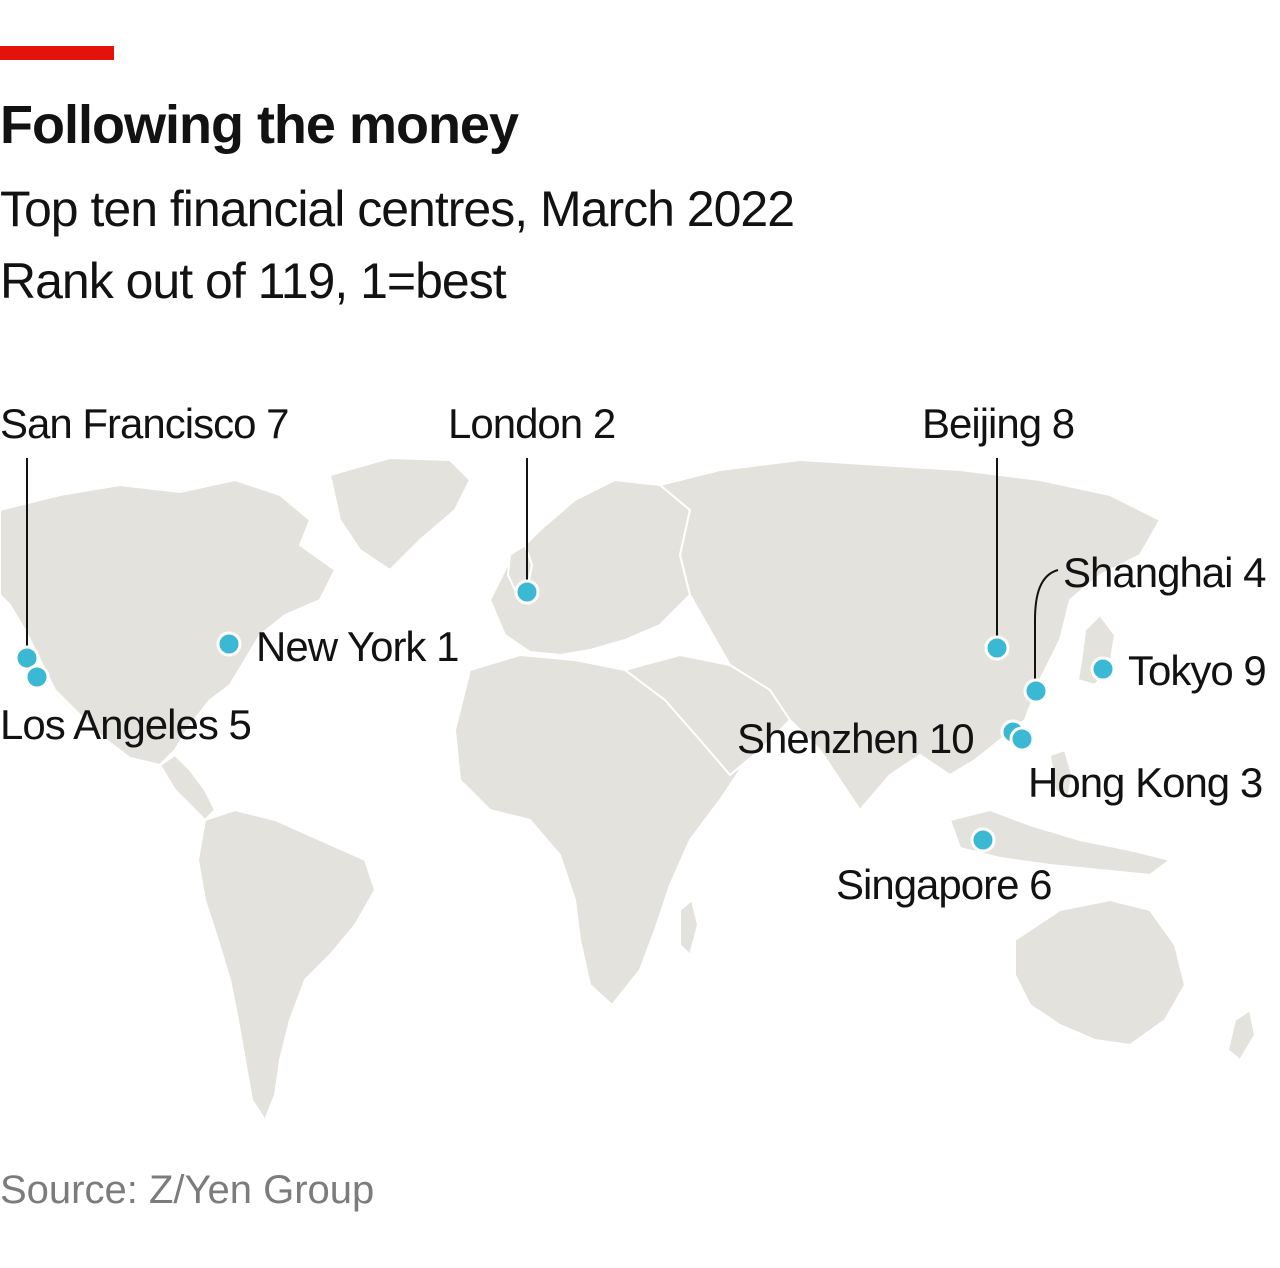 Image resolution: width=1280 pixels, height=1268 pixels. What do you see at coordinates (542, 569) in the screenshot?
I see `leader-lines` at bounding box center [542, 569].